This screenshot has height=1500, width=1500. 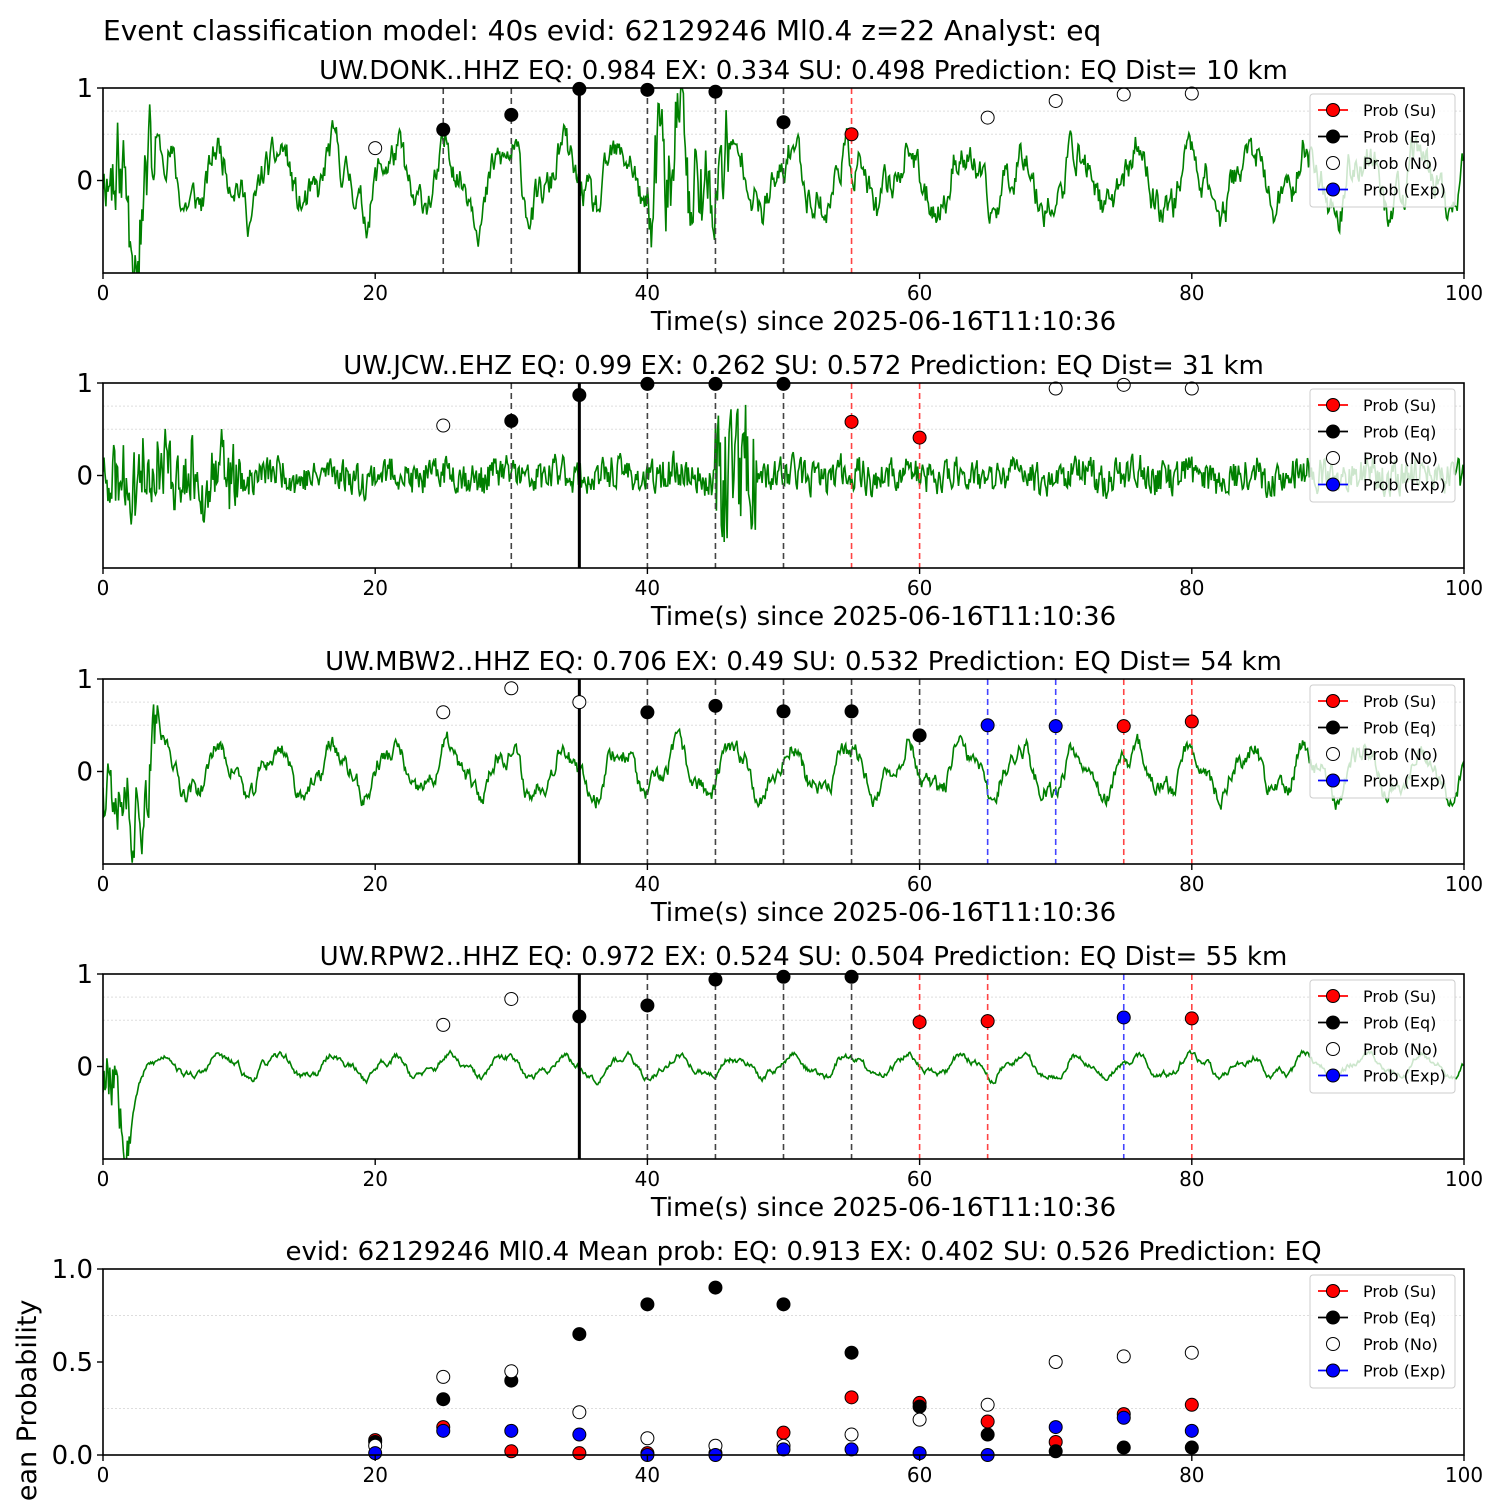 What do you see at coordinates (27, 1400) in the screenshot?
I see `y-axis-label: Mean Probability` at bounding box center [27, 1400].